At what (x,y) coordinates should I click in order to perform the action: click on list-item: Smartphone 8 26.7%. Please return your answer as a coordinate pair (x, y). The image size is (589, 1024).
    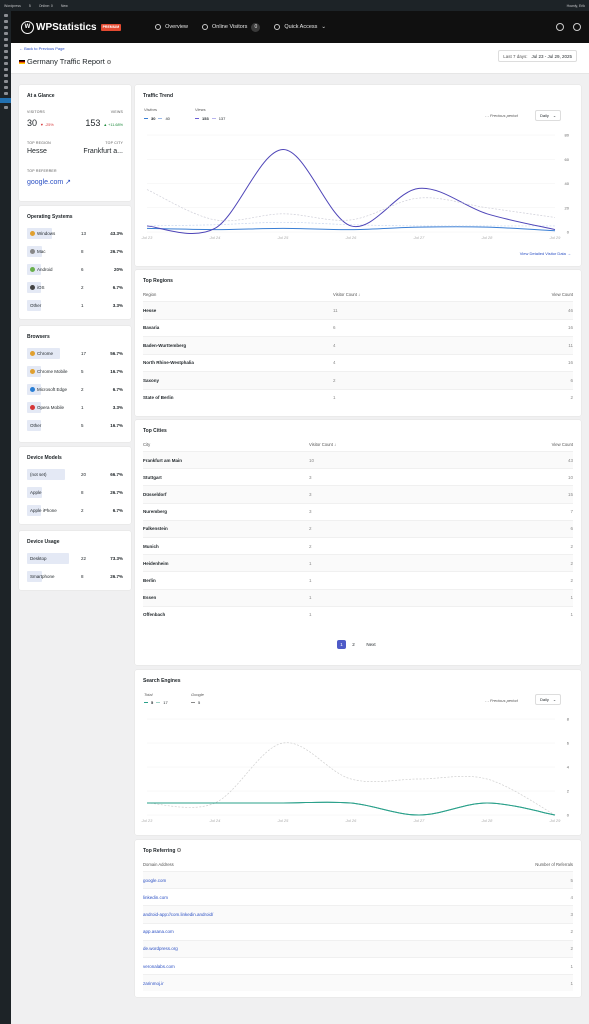
    Looking at the image, I should click on (75, 576).